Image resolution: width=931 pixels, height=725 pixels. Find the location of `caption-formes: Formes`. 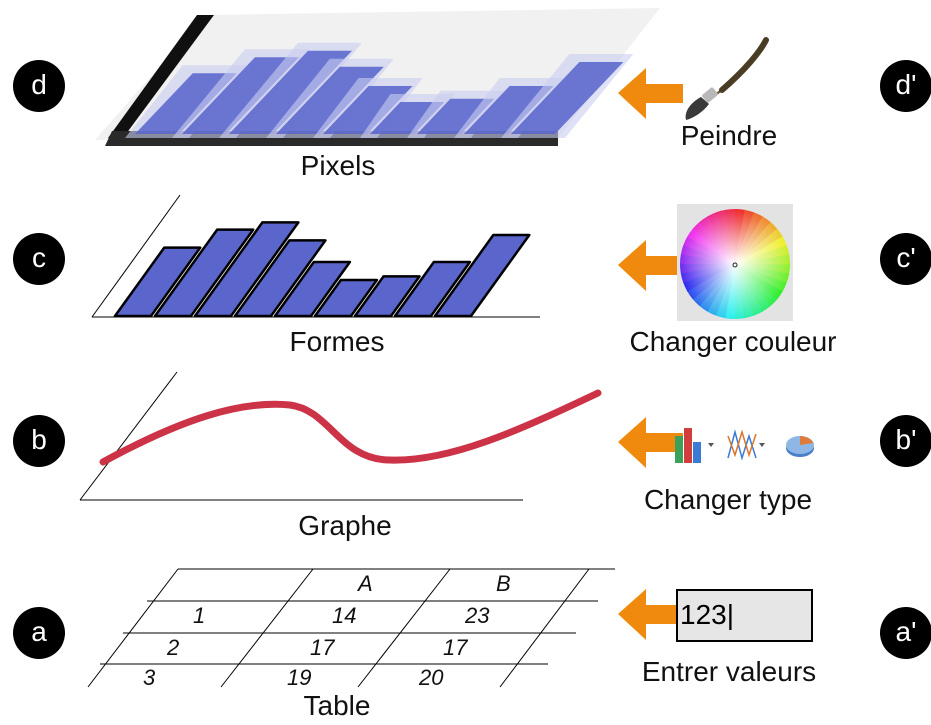

caption-formes: Formes is located at coordinates (337, 341).